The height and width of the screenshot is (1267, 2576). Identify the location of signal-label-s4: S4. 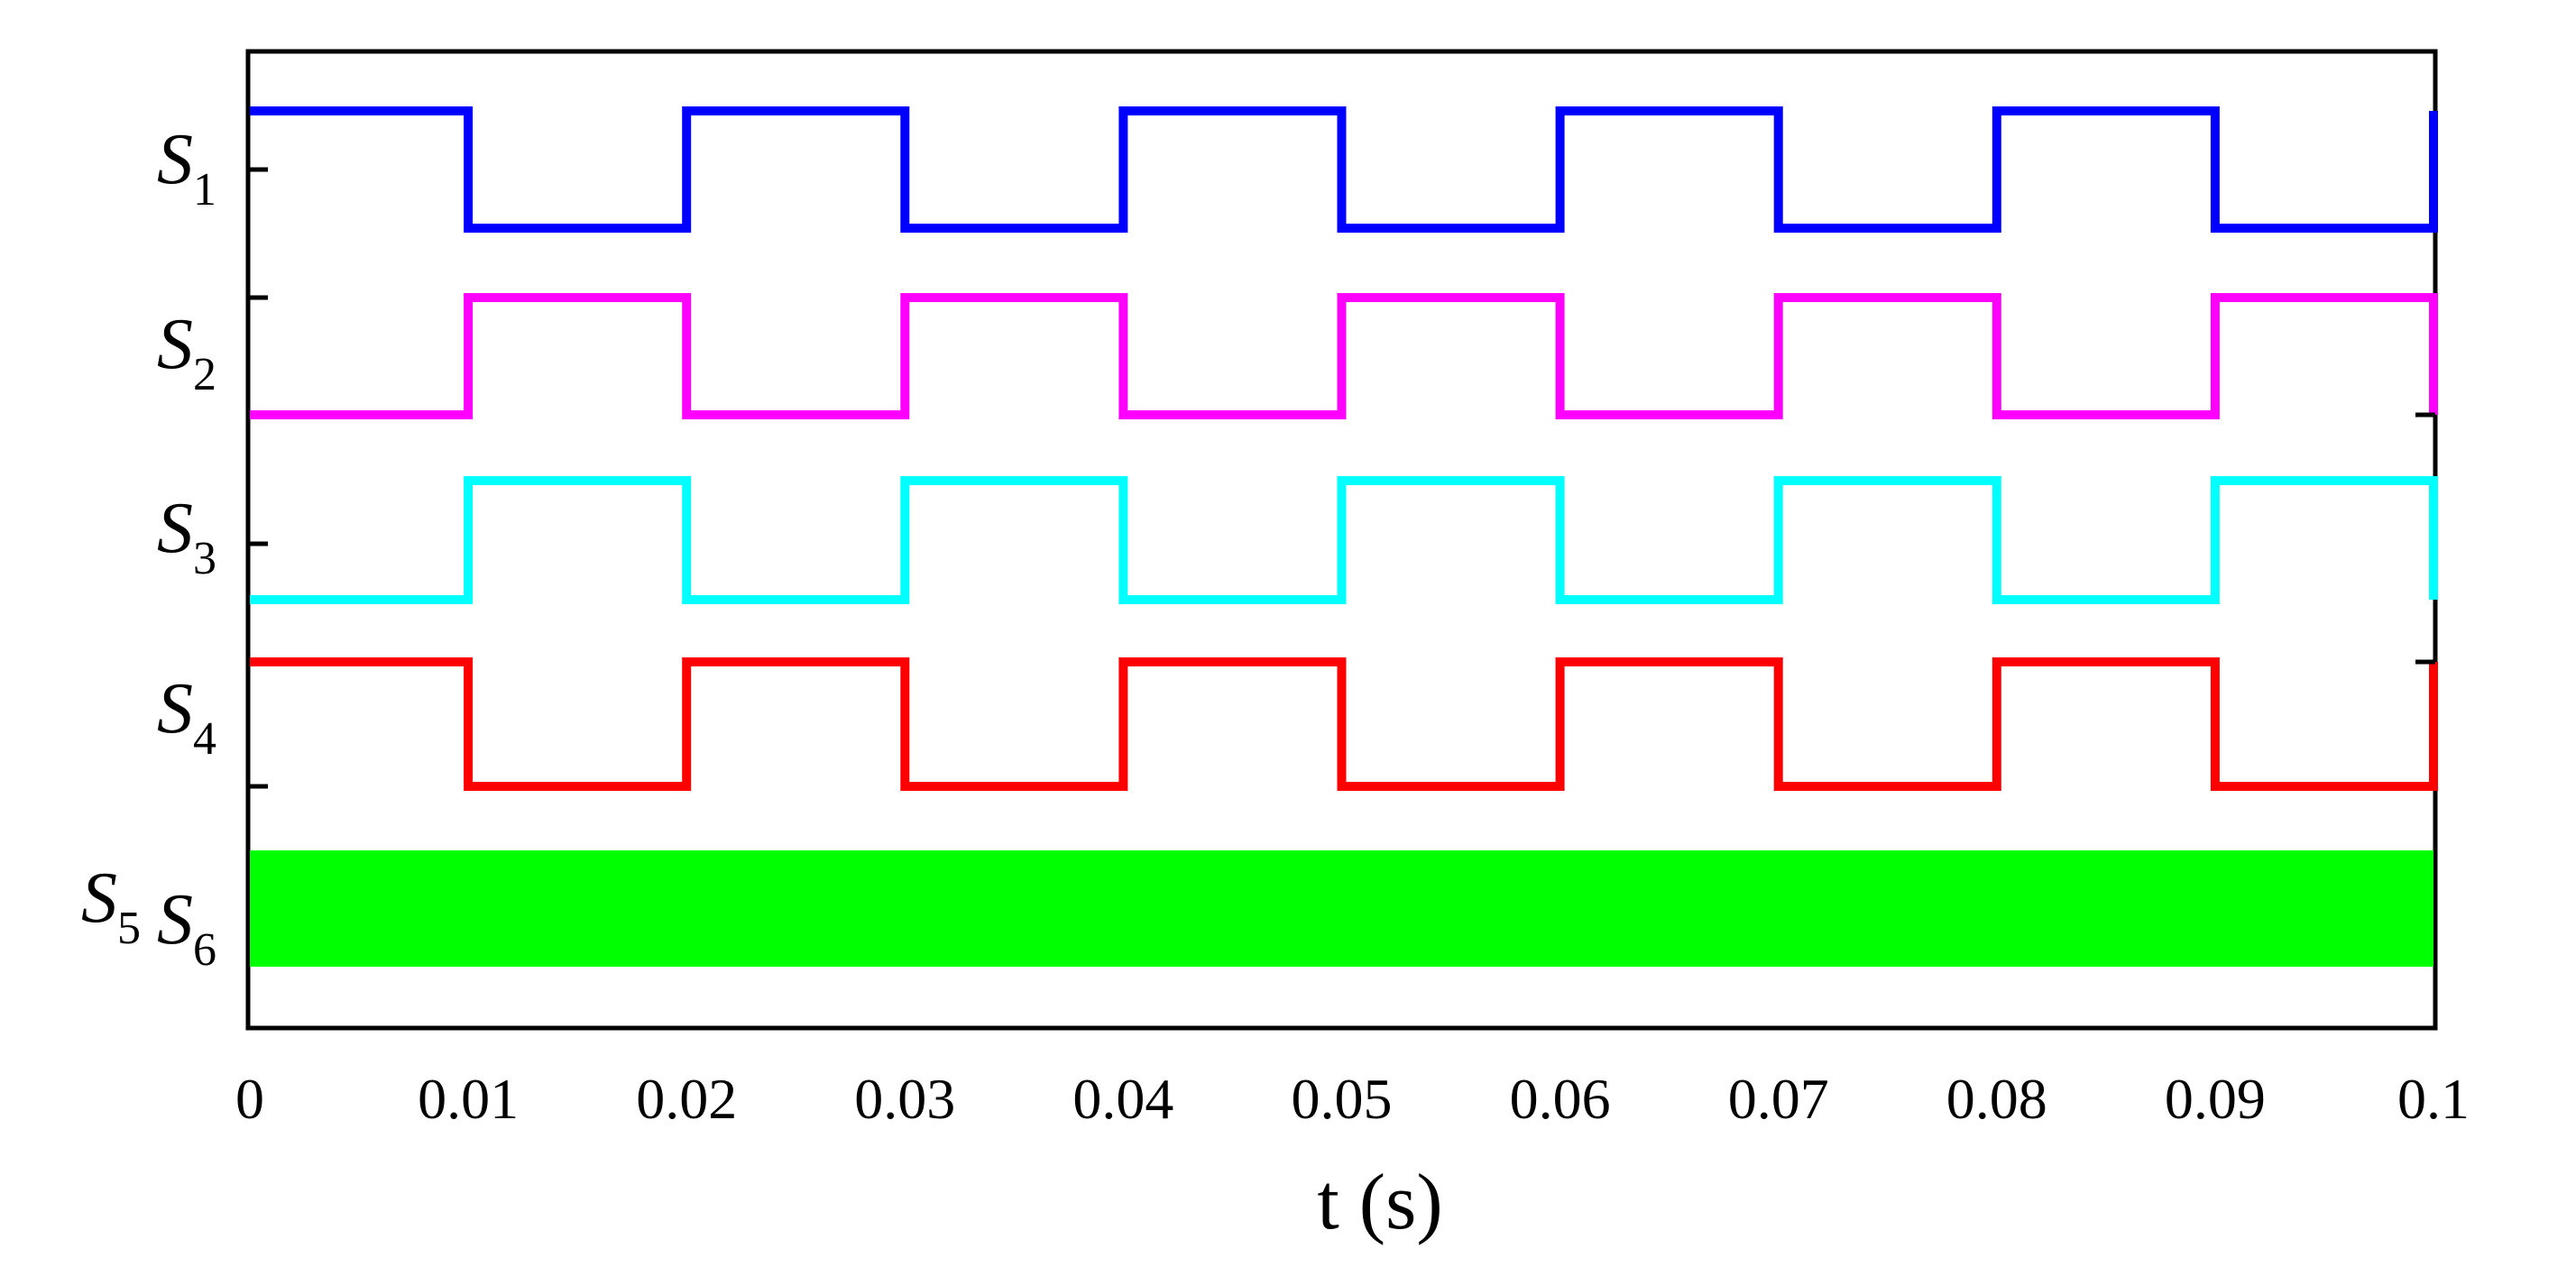
(186, 717).